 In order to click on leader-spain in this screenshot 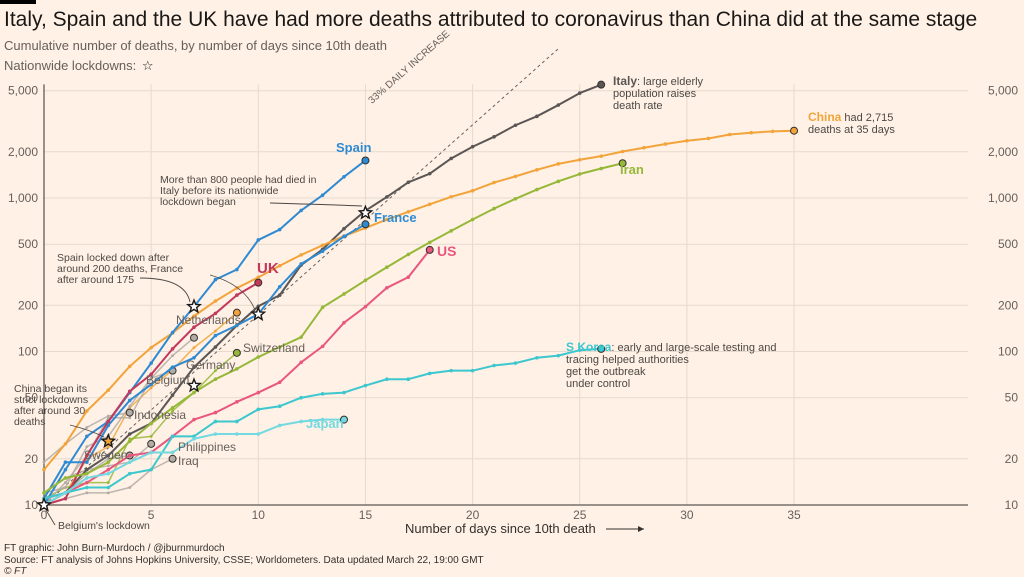, I will do `click(165, 290)`.